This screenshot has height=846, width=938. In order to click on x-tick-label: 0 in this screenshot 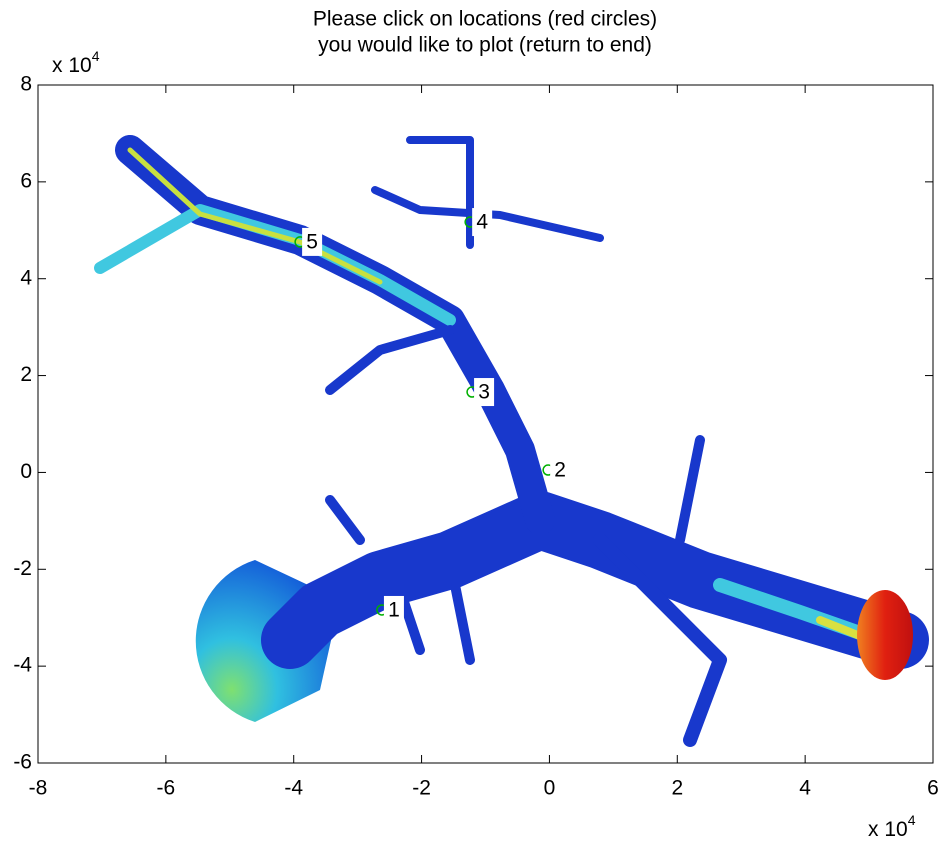, I will do `click(550, 788)`.